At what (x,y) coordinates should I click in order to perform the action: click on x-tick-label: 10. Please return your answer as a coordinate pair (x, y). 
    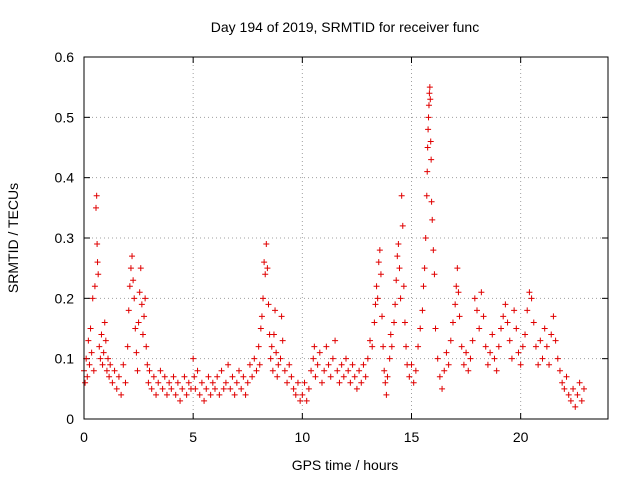
    Looking at the image, I should click on (303, 437).